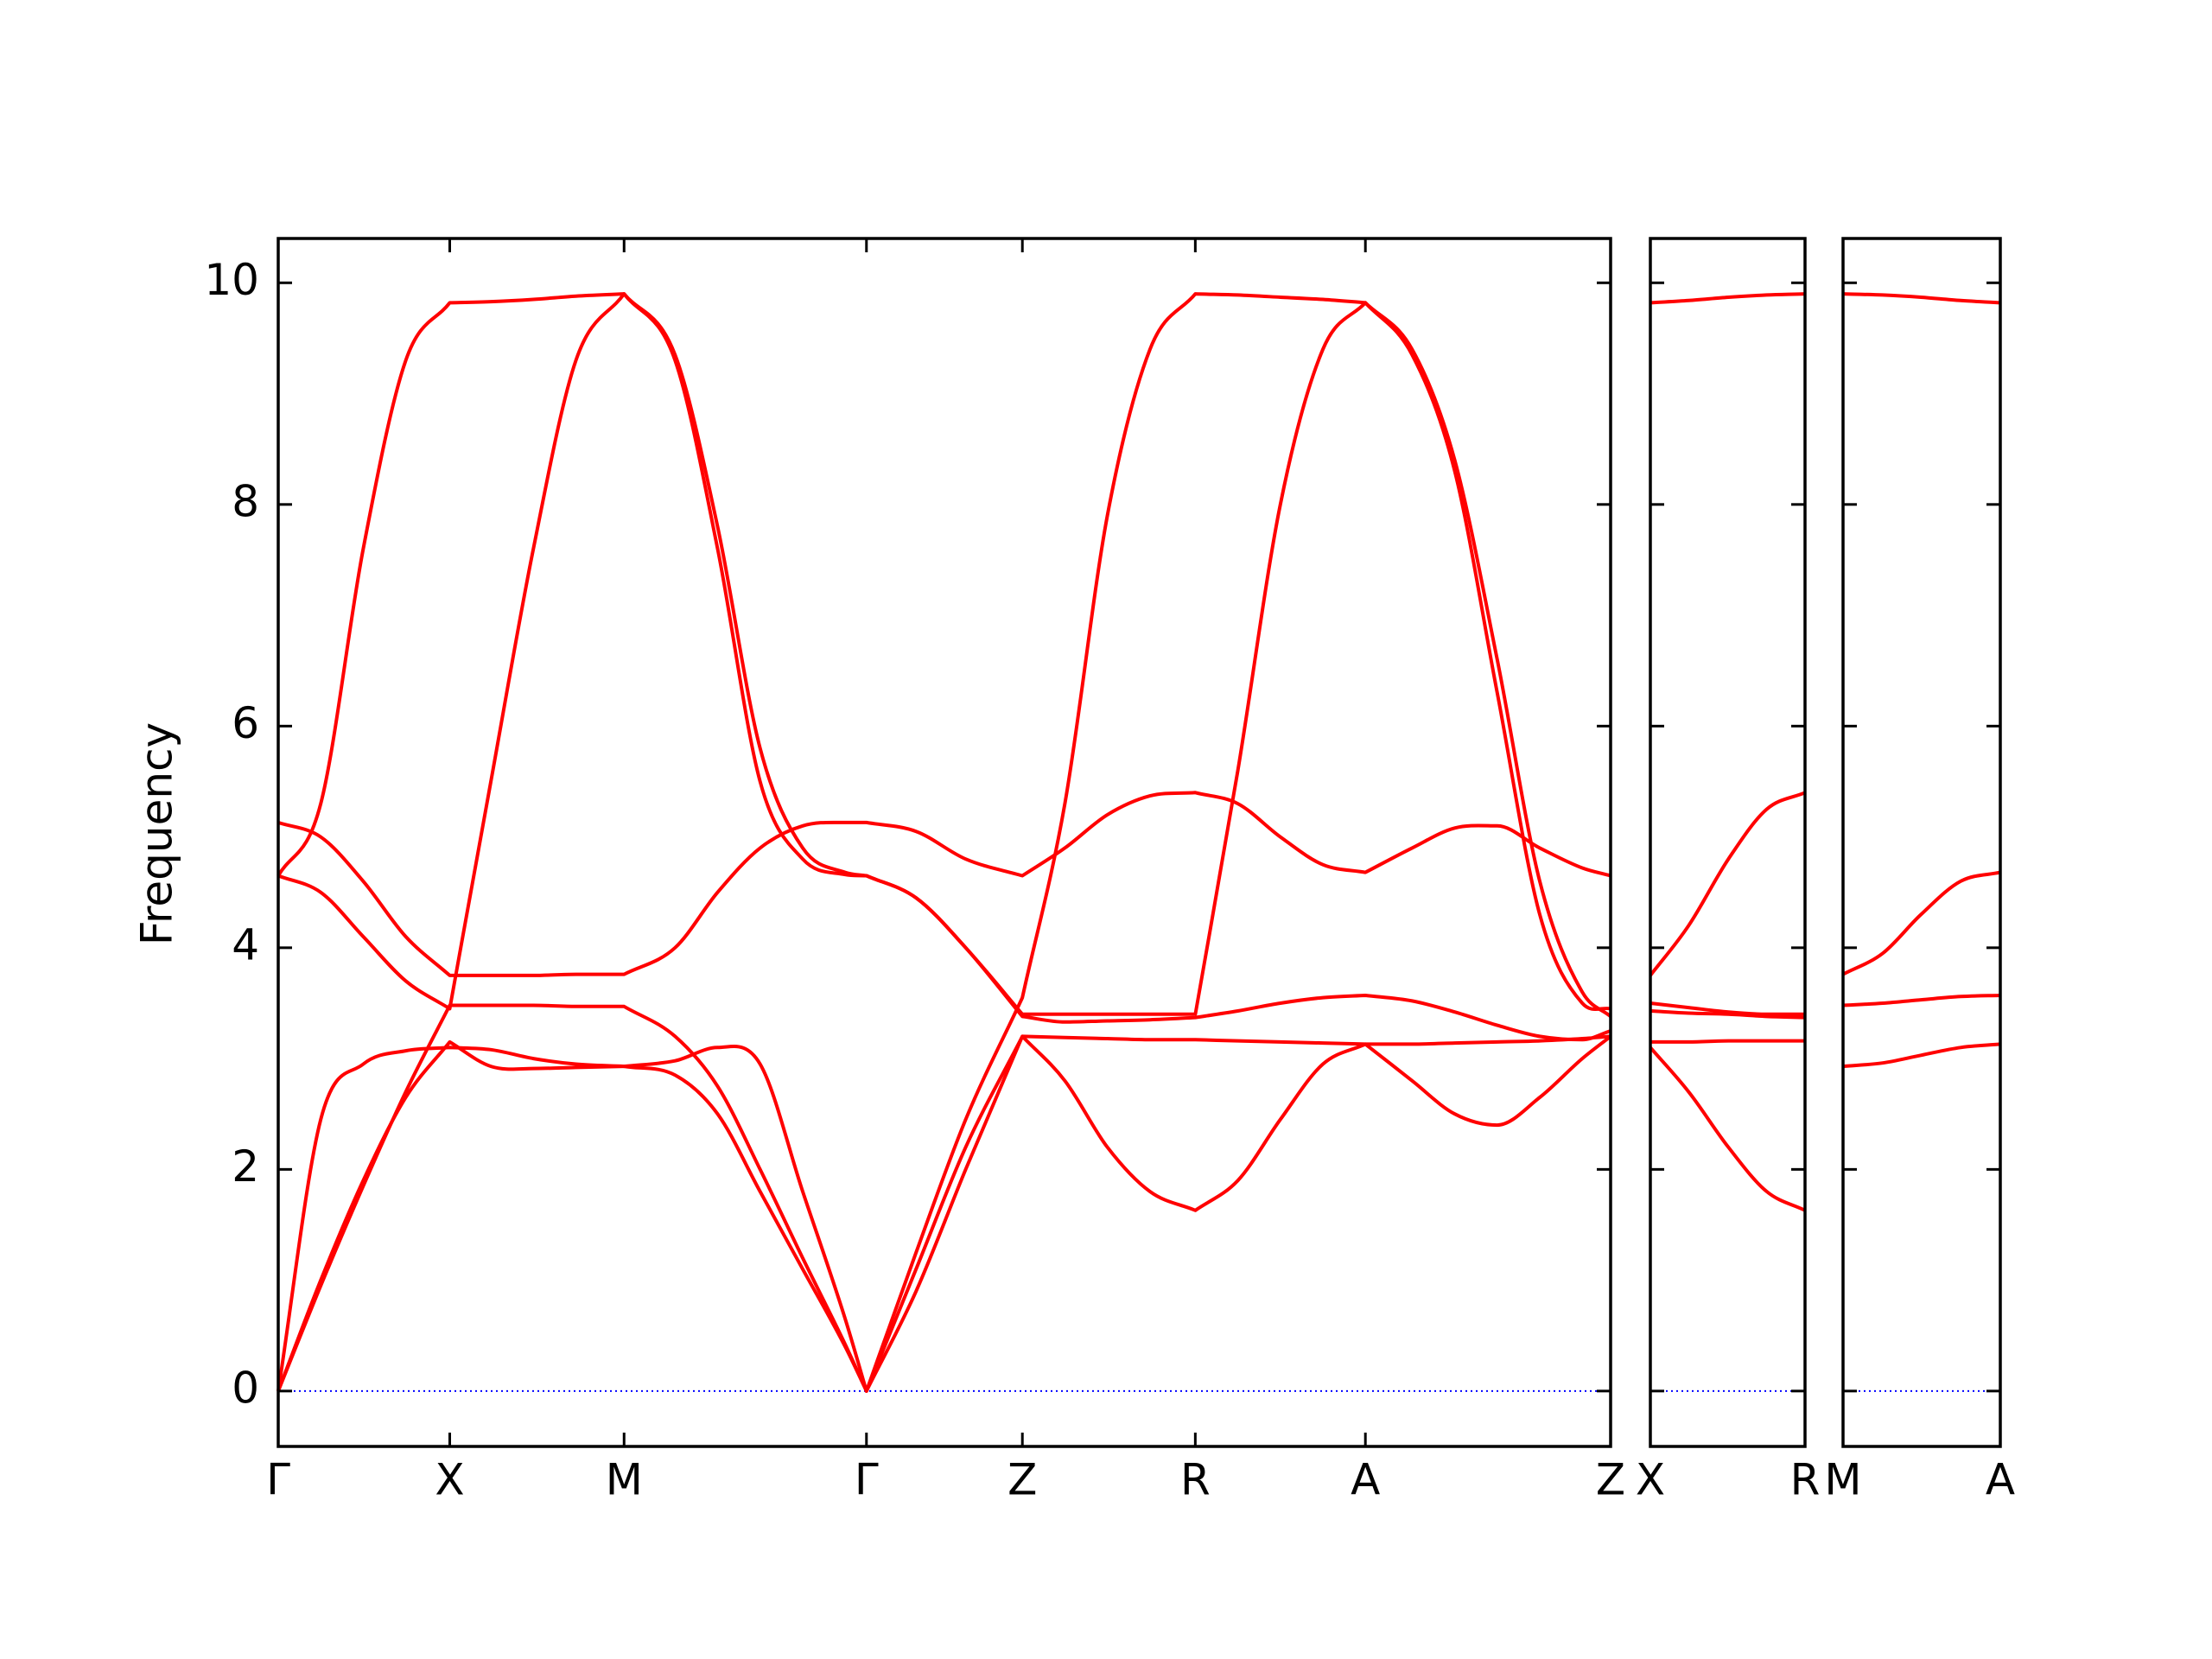 The image size is (2212, 1659). What do you see at coordinates (157, 833) in the screenshot?
I see `y-axis-label: Frequency` at bounding box center [157, 833].